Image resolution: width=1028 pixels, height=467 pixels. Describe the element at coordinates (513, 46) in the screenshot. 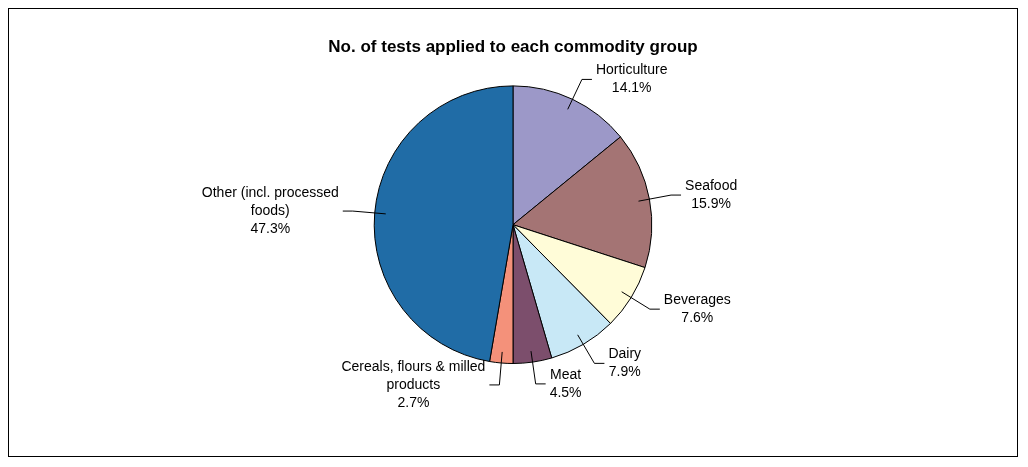

I see `chart-title: No. of tests applied to each commodity group` at that location.